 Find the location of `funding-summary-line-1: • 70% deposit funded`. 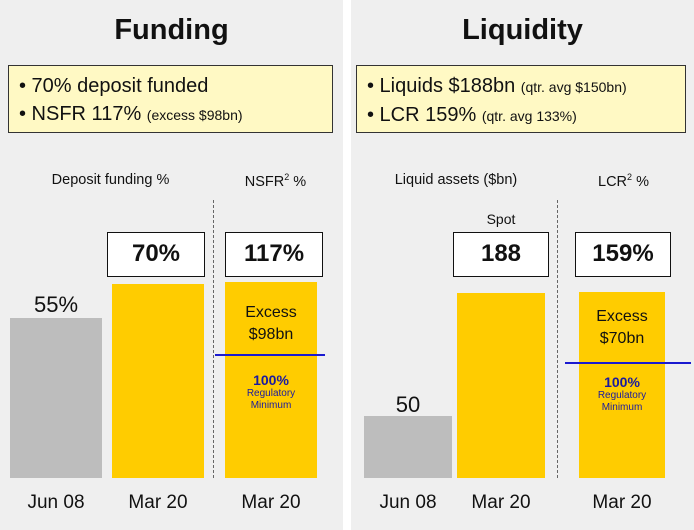

funding-summary-line-1: • 70% deposit funded is located at coordinates (114, 86).